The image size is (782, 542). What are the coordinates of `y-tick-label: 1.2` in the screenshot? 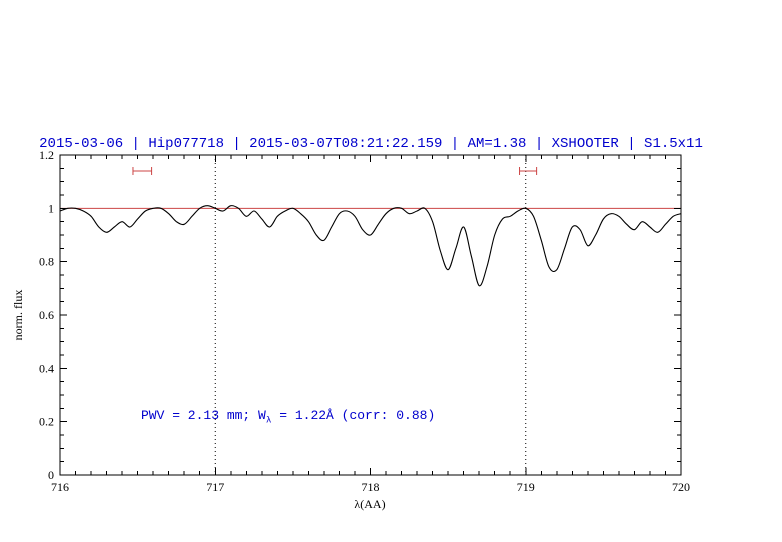 It's located at (46, 155).